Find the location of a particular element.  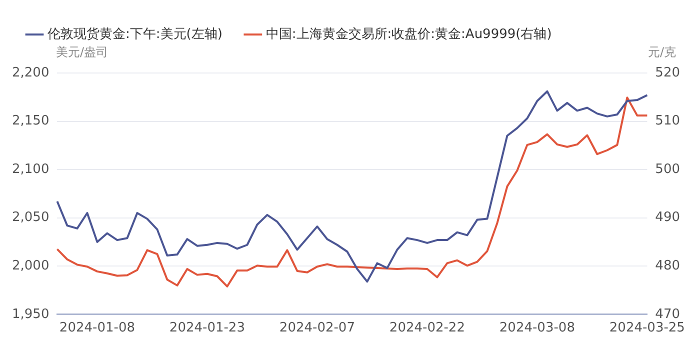

y2-tick-label: 520 is located at coordinates (667, 72).